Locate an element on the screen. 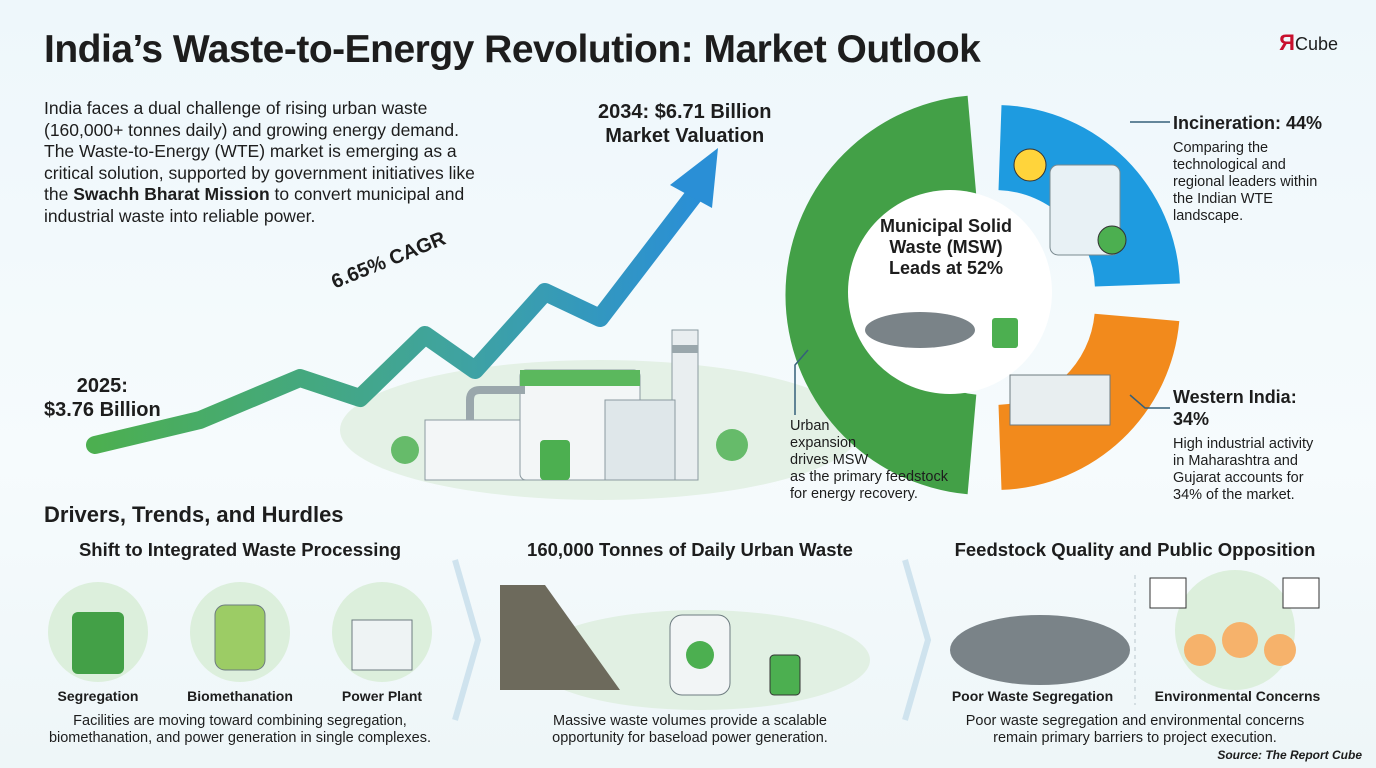  source: Source: The Report Cube is located at coordinates (1289, 755).